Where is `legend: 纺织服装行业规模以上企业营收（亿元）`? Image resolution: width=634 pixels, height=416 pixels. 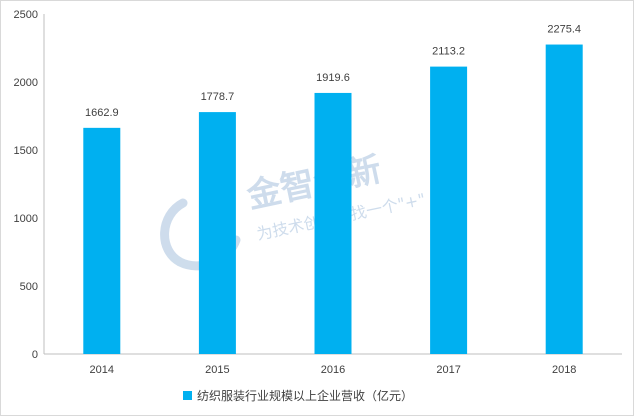 legend: 纺织服装行业规模以上企业营收（亿元） is located at coordinates (298, 395).